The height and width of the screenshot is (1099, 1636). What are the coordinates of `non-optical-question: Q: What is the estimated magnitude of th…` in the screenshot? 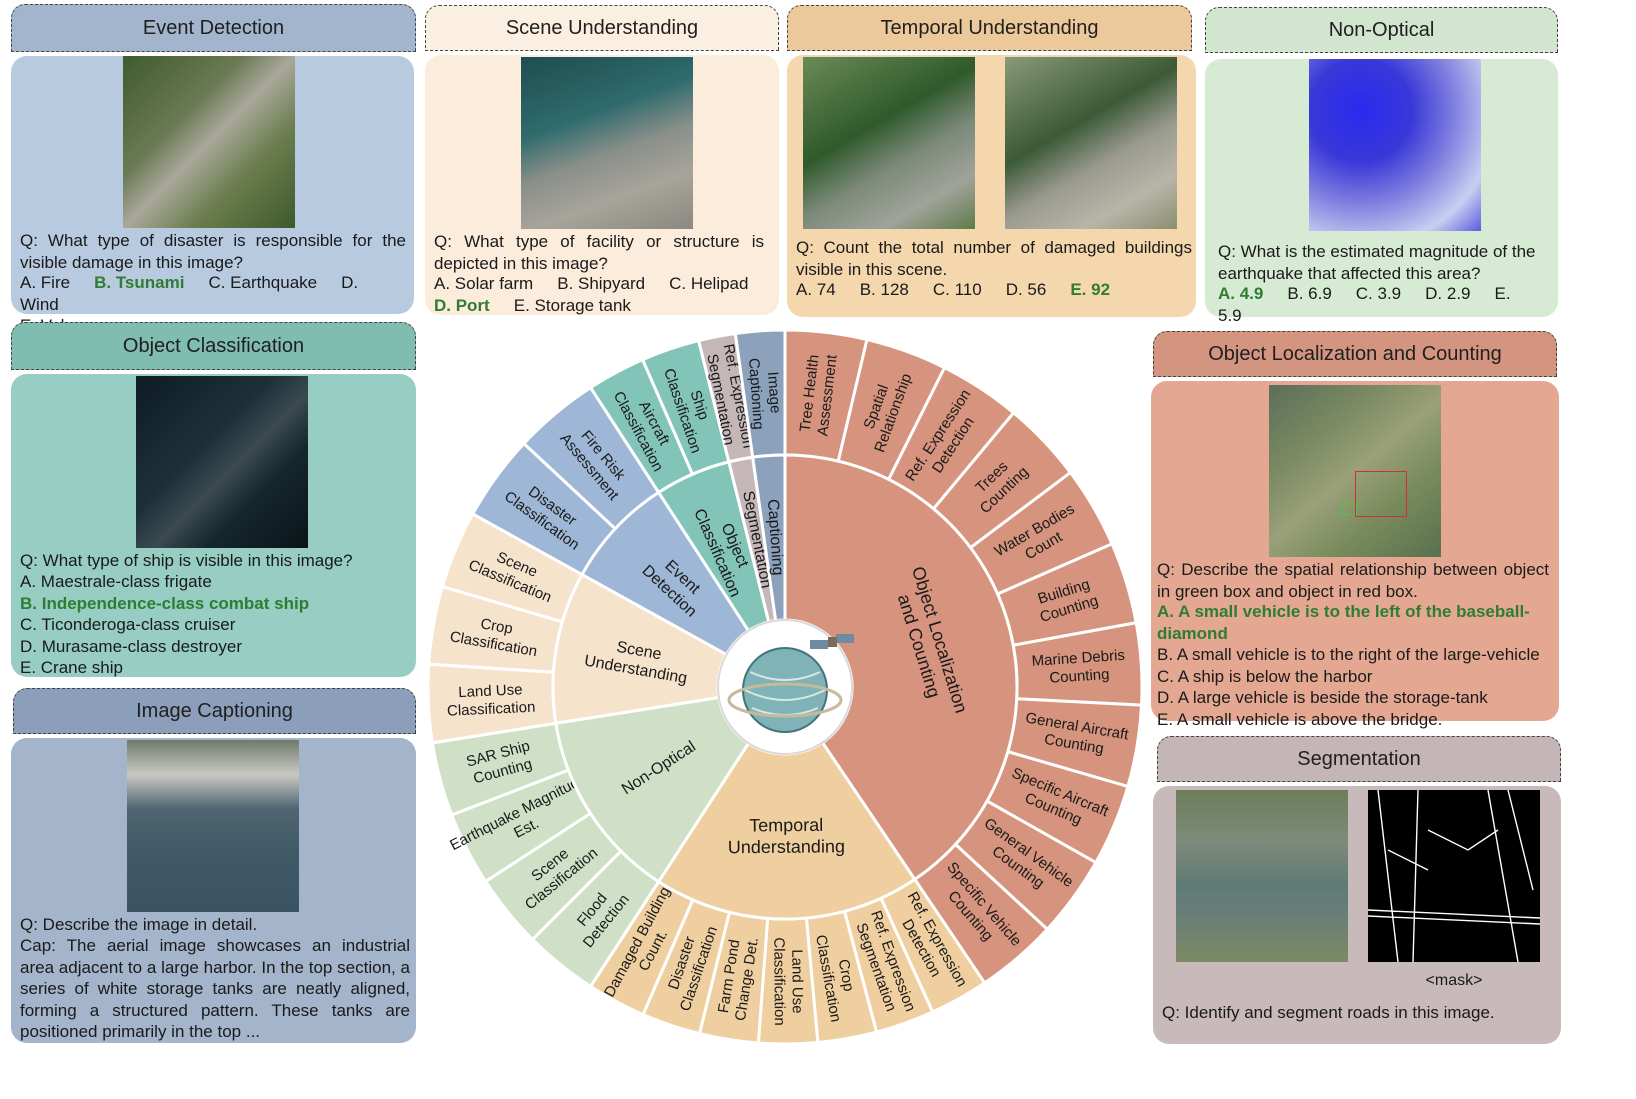 It's located at (1377, 262).